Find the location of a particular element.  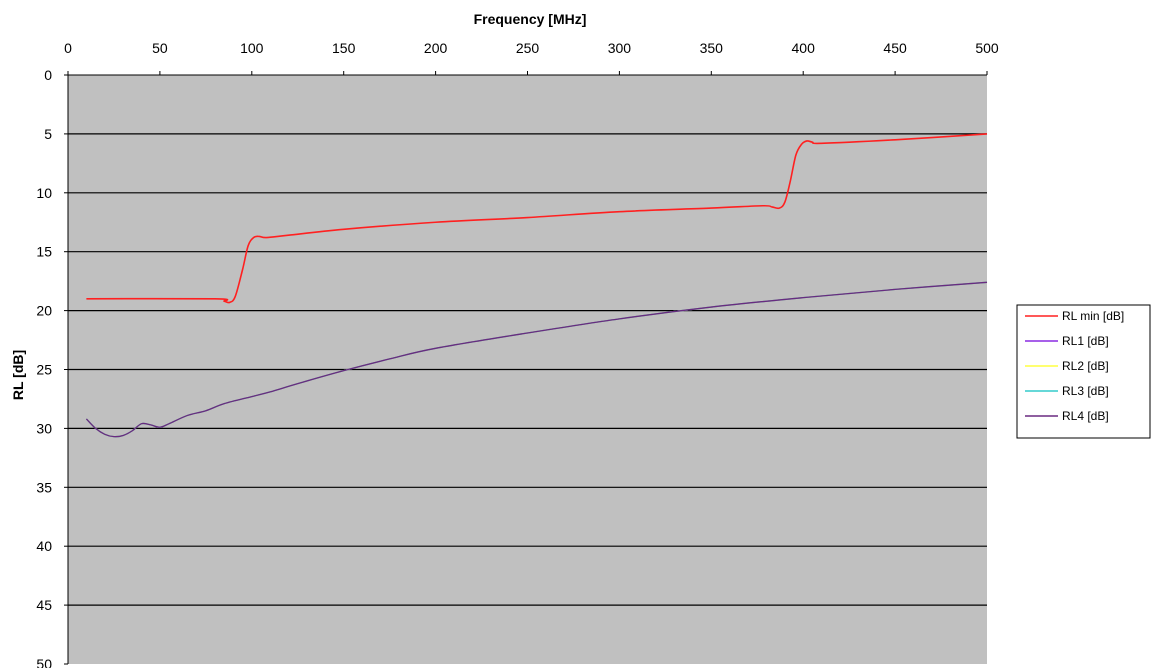

y-tick-label: 50 is located at coordinates (44, 662).